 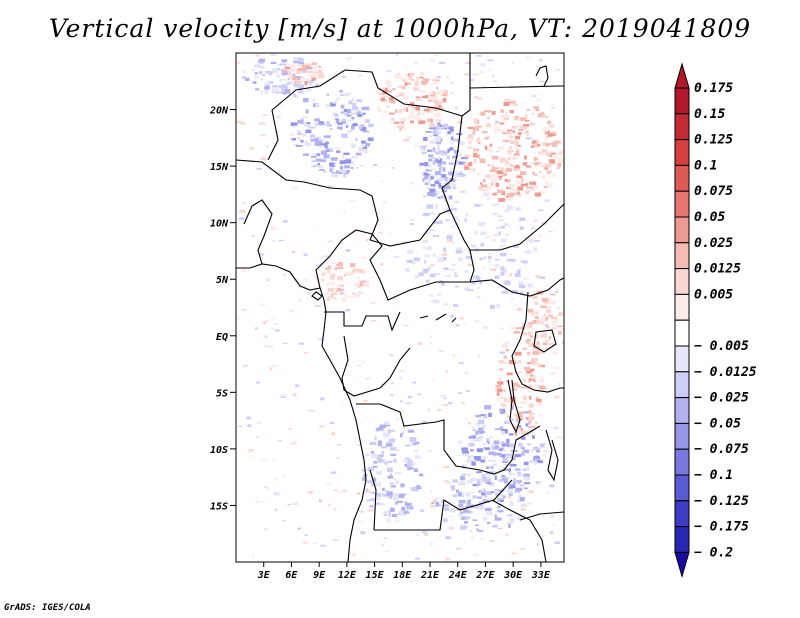 I want to click on border-east-top, so click(x=516, y=87).